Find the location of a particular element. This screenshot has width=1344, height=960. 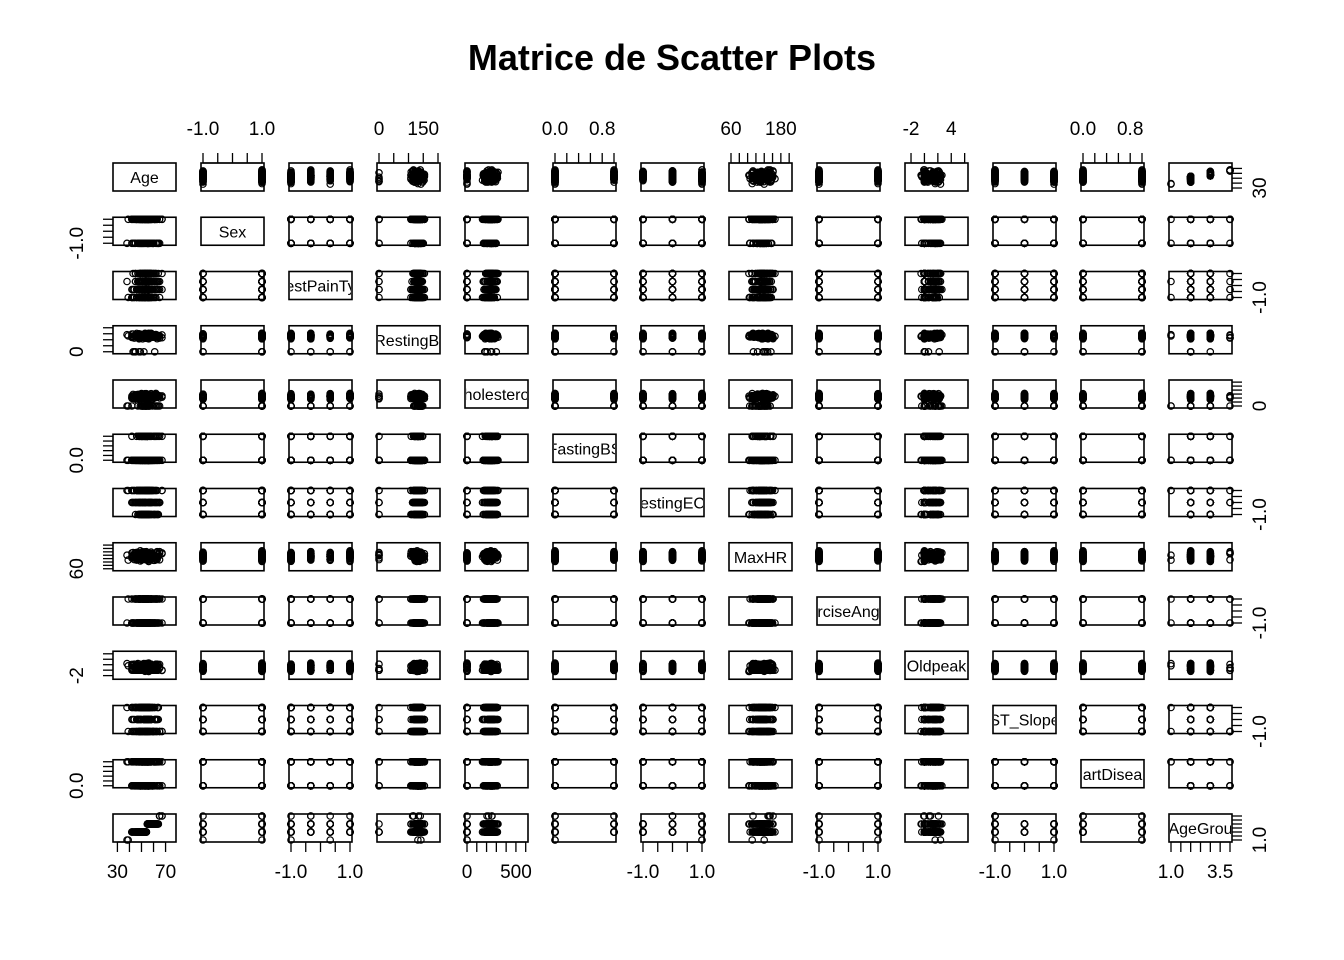

chart-title: Matrice de Scatter Plots is located at coordinates (672, 57).